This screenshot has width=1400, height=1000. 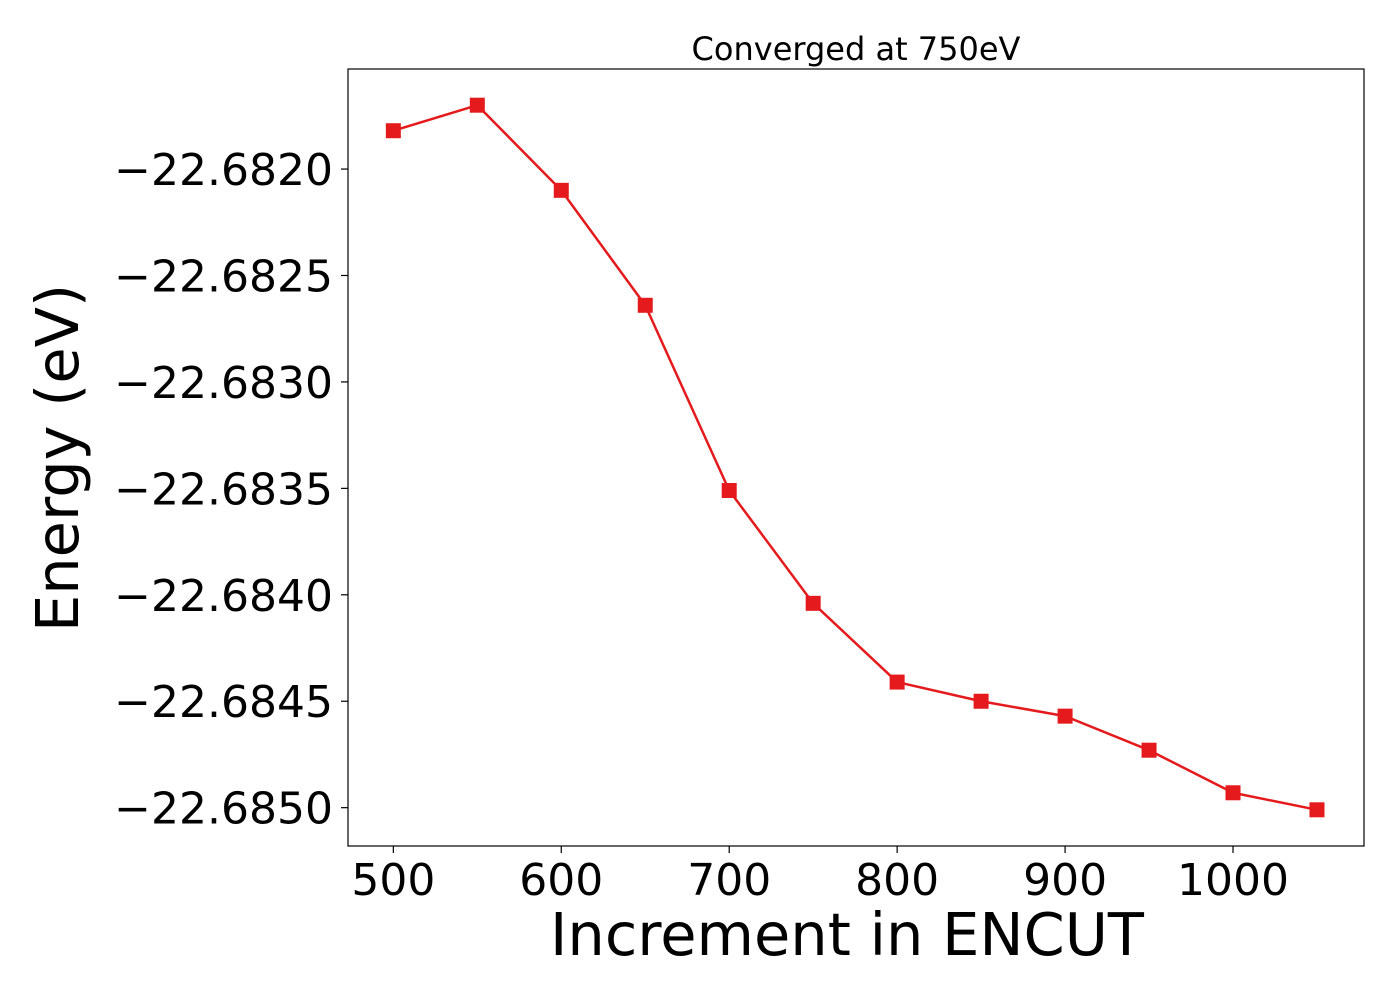 I want to click on chart-title: Converged at 750eV, so click(x=856, y=49).